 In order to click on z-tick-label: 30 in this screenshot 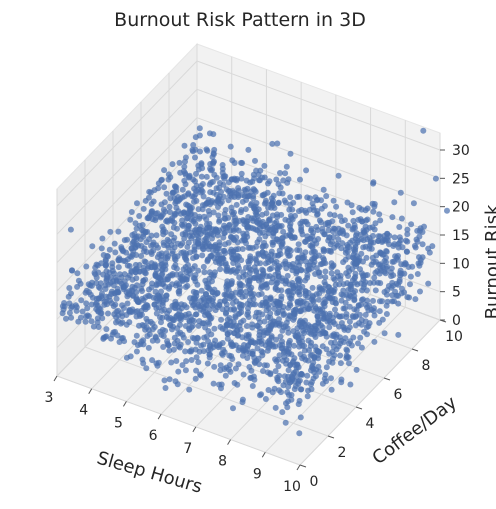, I will do `click(461, 151)`.